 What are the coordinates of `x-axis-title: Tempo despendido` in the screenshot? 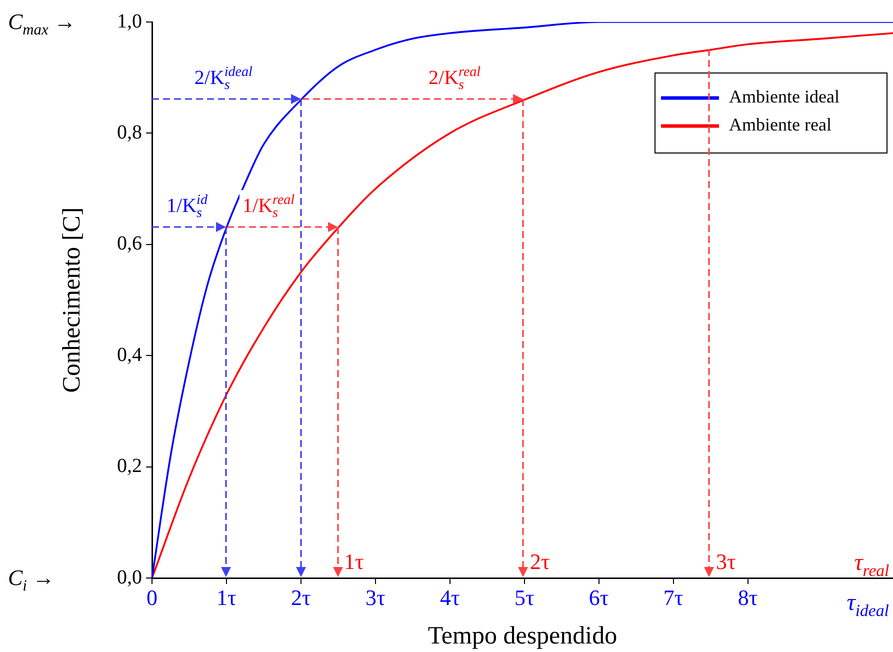 It's located at (523, 636).